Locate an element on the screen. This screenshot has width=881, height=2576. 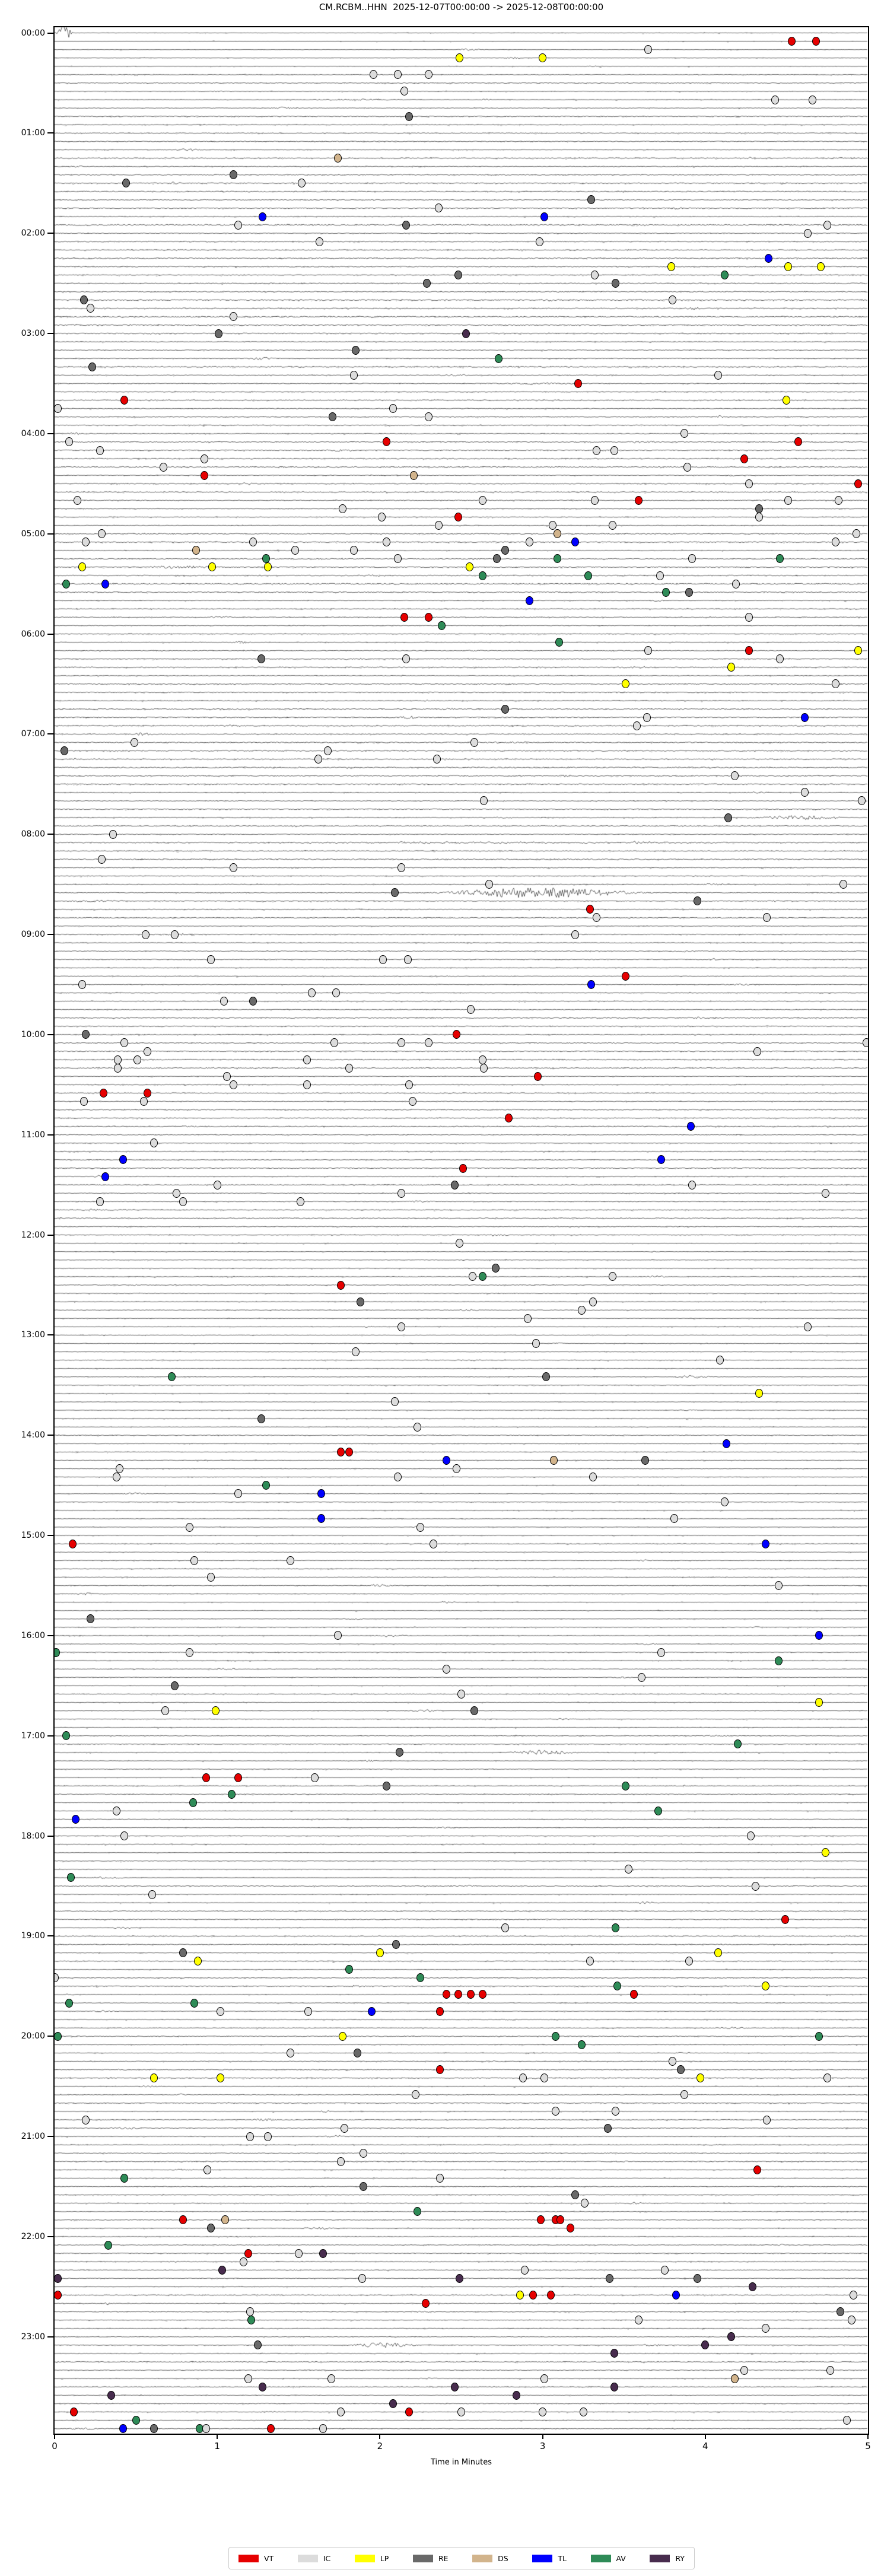
legend-item-vt: VT is located at coordinates (255, 2558).